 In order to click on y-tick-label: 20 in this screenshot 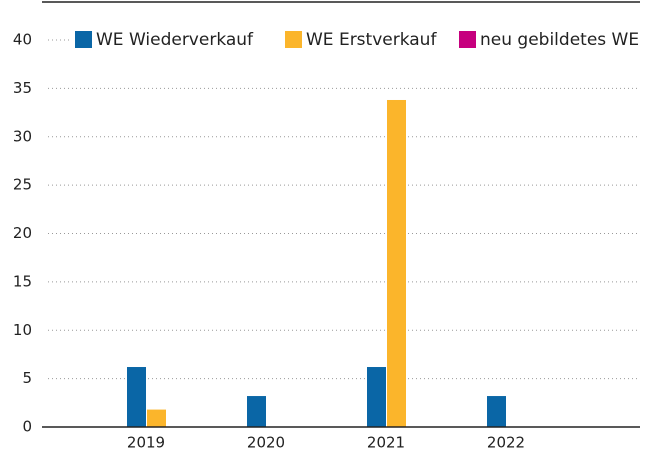, I will do `click(22, 233)`.